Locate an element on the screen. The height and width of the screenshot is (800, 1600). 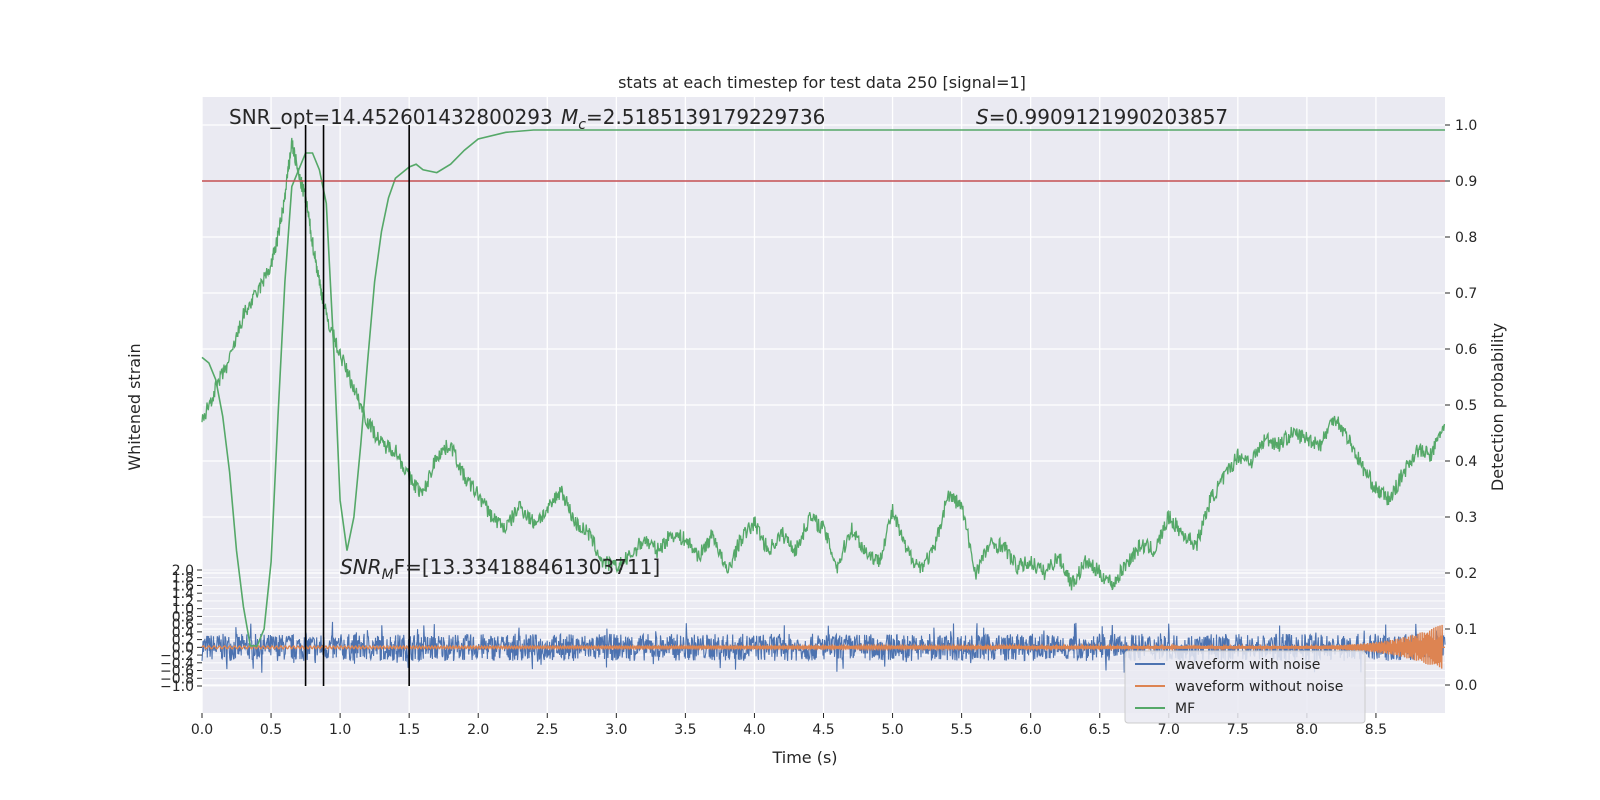
annotation-snr-opt: SNR_opt=14.452601432800293 is located at coordinates (391, 117).